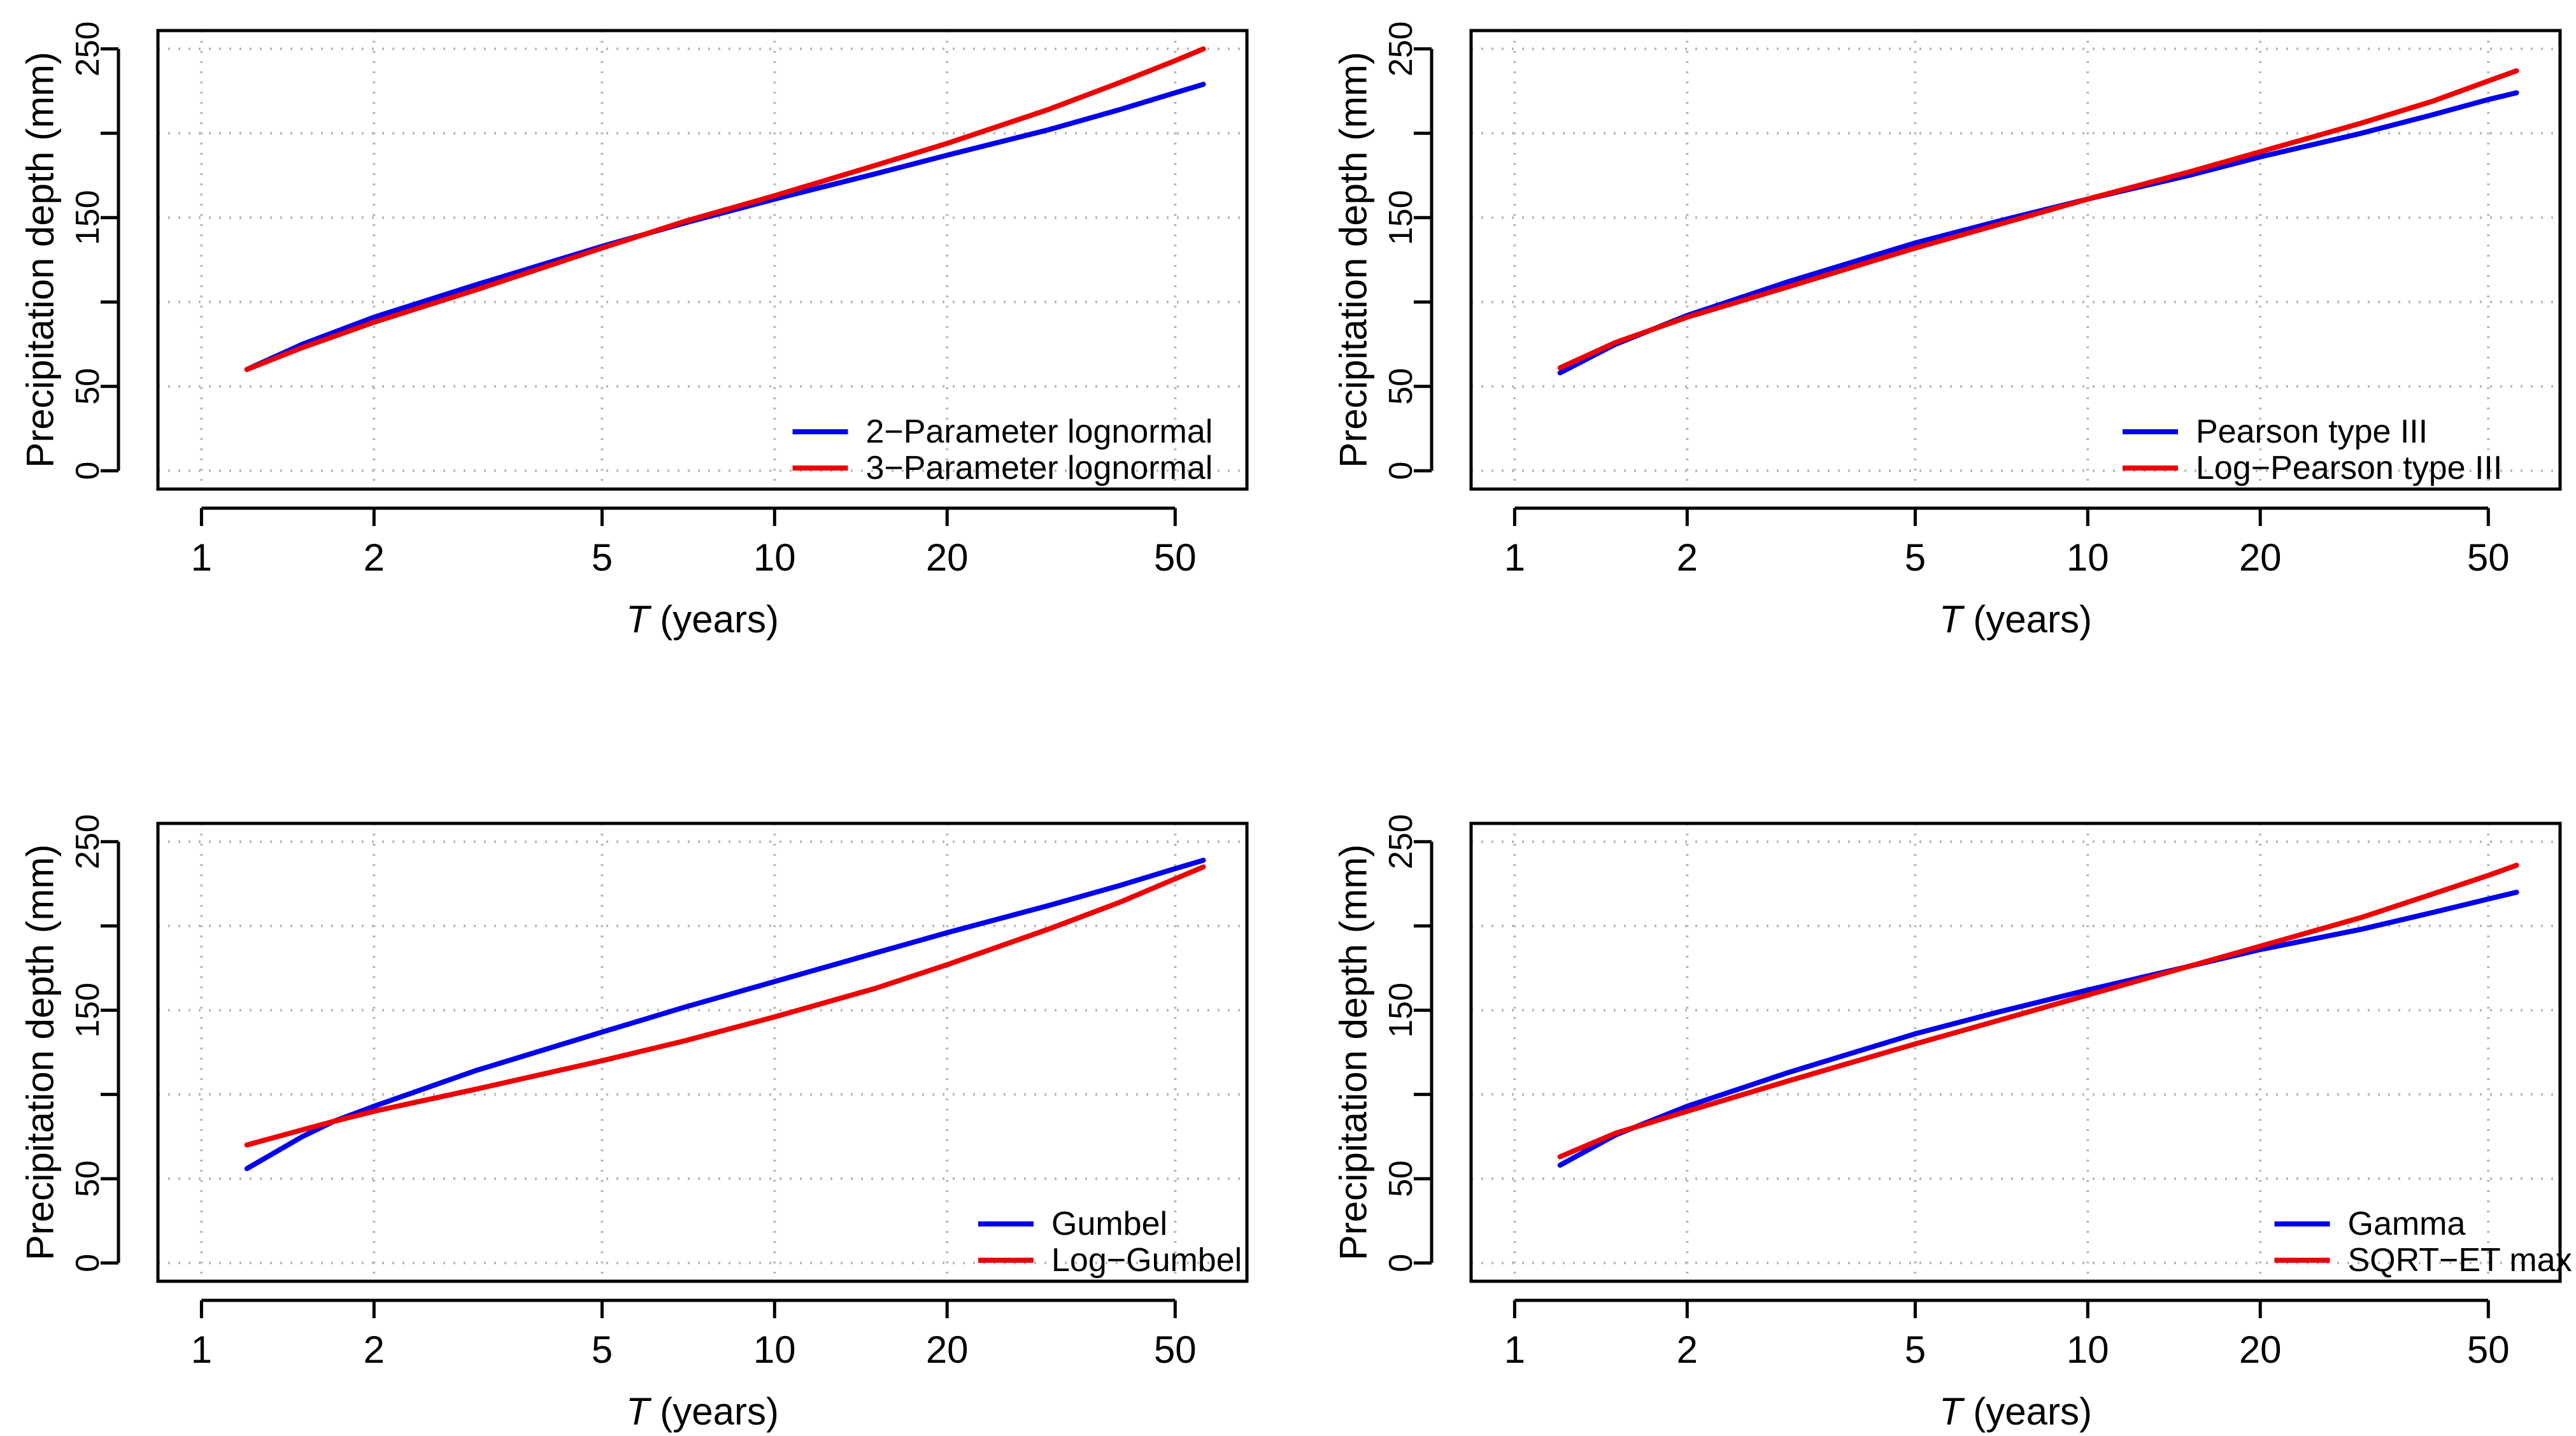 This screenshot has height=1436, width=2576. Describe the element at coordinates (2407, 1224) in the screenshot. I see `legend-label-1: Gamma` at that location.